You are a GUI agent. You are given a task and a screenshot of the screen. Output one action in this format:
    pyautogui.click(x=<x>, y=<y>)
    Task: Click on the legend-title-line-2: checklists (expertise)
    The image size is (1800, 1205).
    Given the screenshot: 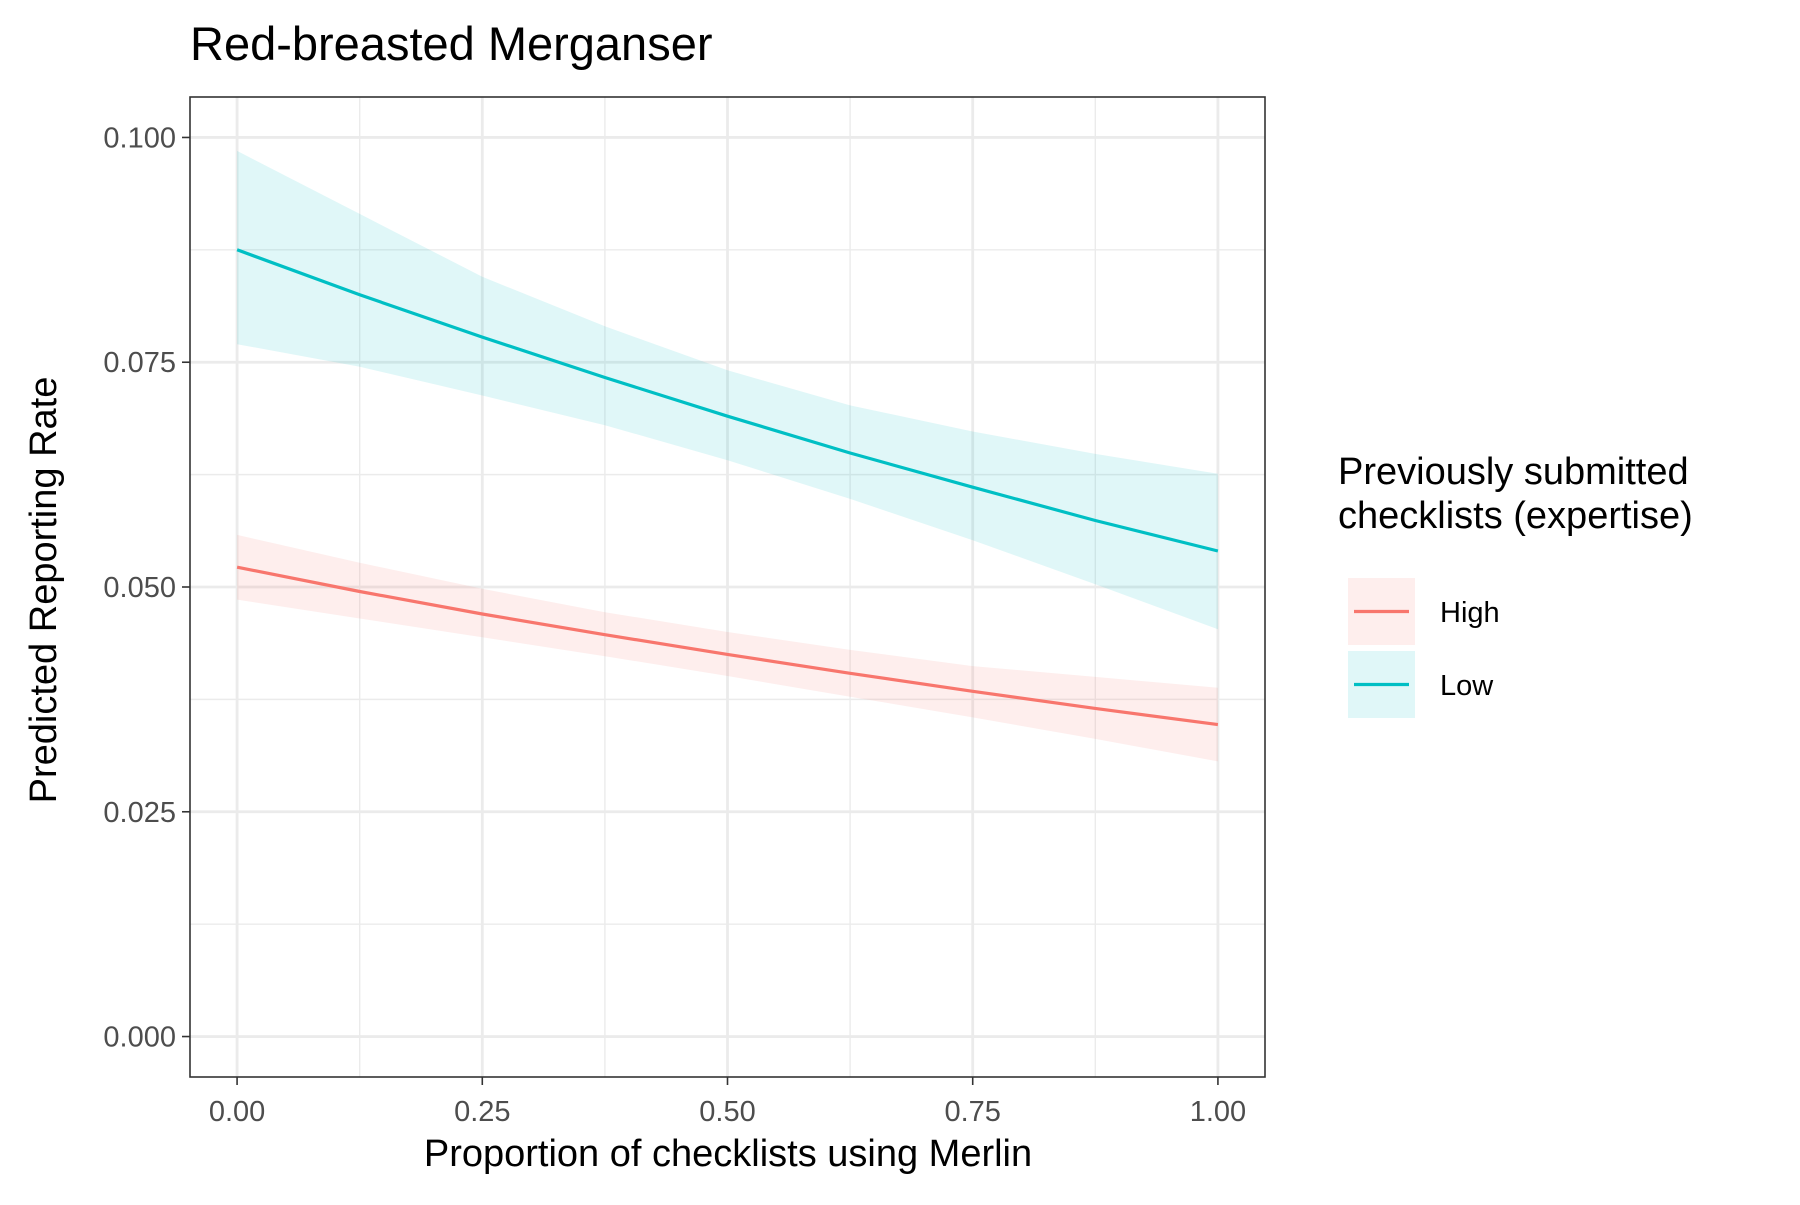 What is the action you would take?
    pyautogui.click(x=1515, y=516)
    